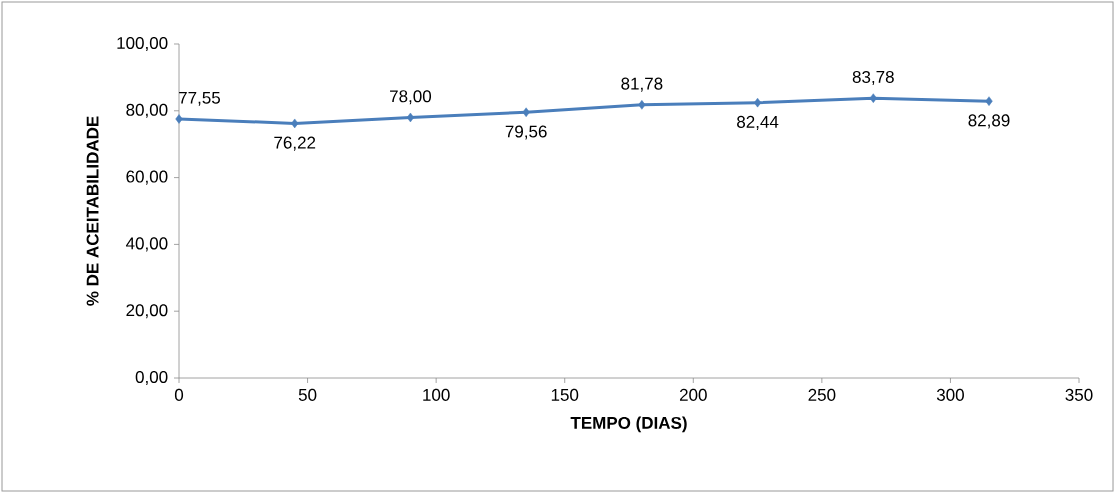  What do you see at coordinates (147, 311) in the screenshot?
I see `y-tick-label: 20,00` at bounding box center [147, 311].